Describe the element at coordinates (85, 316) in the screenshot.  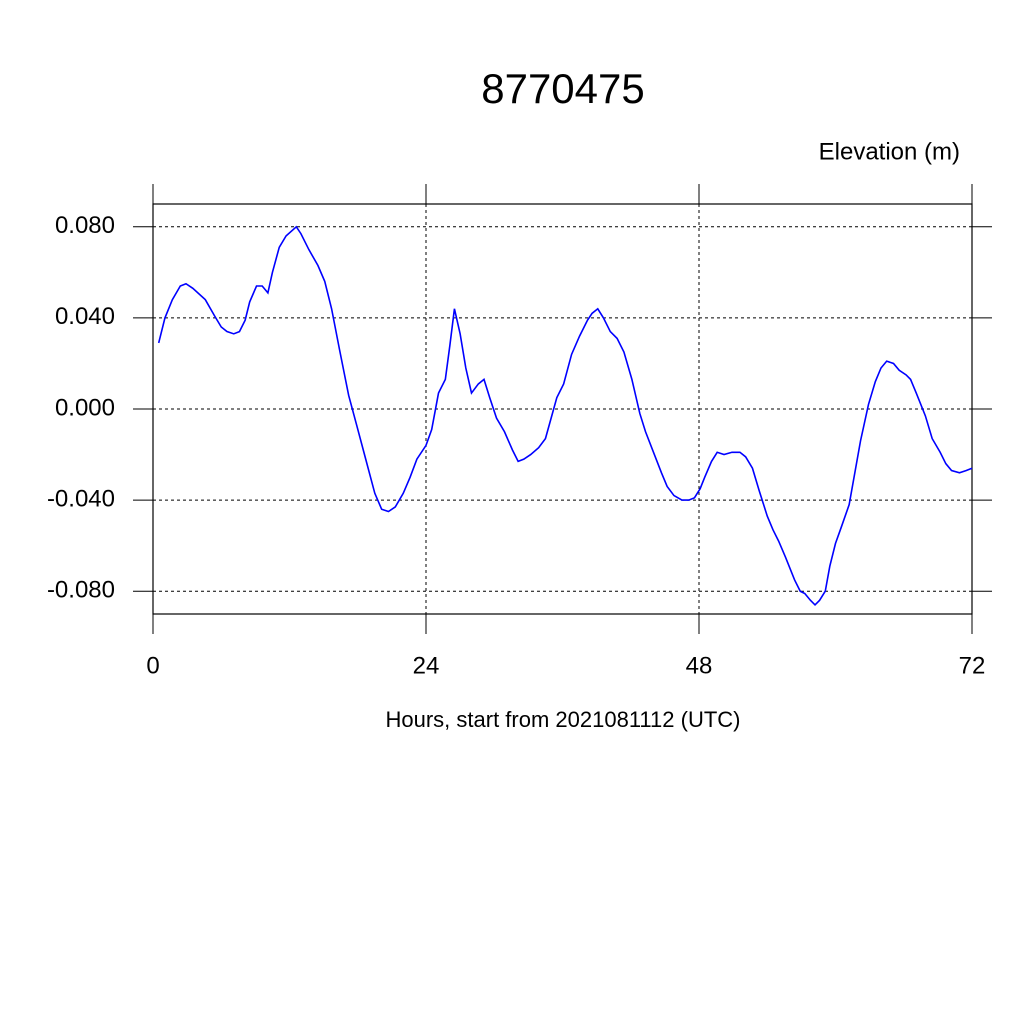
I see `y-tick-label: 0.040` at that location.